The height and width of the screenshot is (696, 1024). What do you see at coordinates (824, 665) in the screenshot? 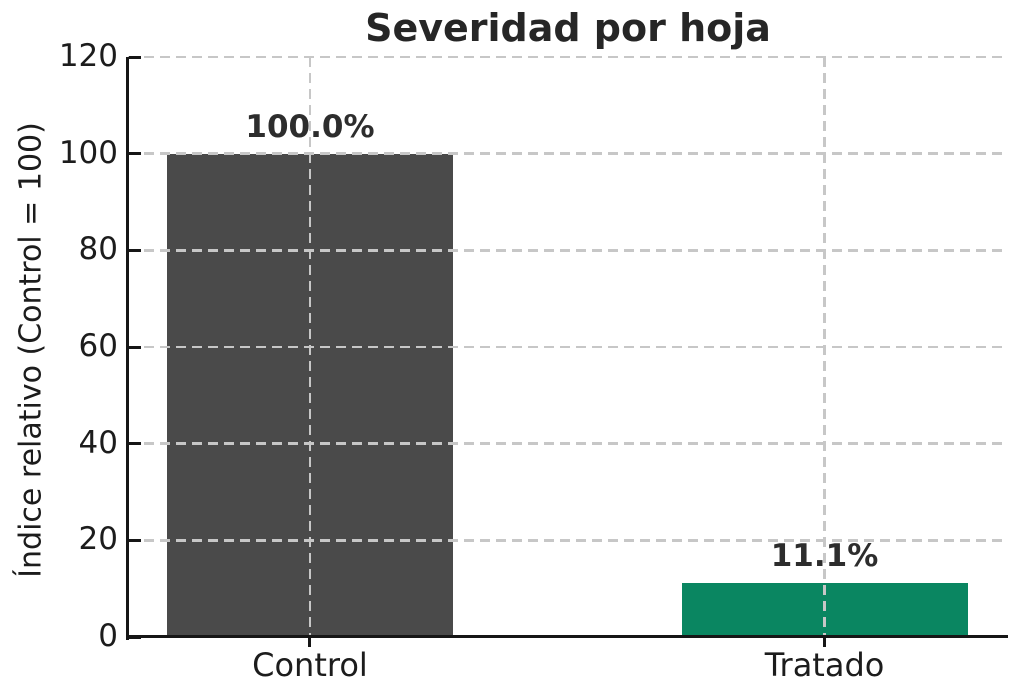
I see `x-tick-label-tratado: Tratado` at bounding box center [824, 665].